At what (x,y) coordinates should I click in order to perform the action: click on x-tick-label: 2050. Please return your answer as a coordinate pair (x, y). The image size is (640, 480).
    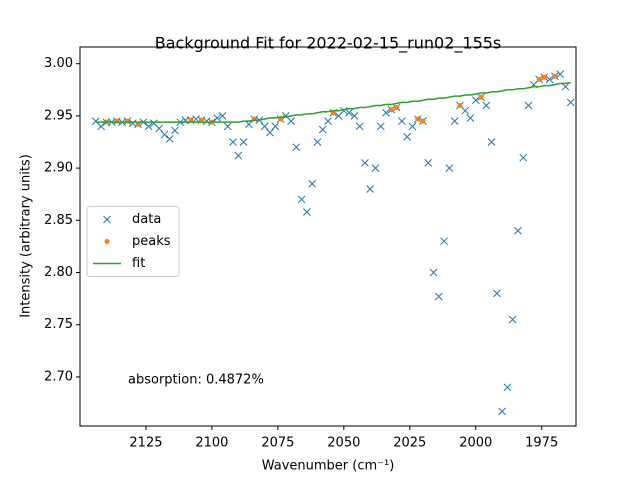
    Looking at the image, I should click on (343, 443).